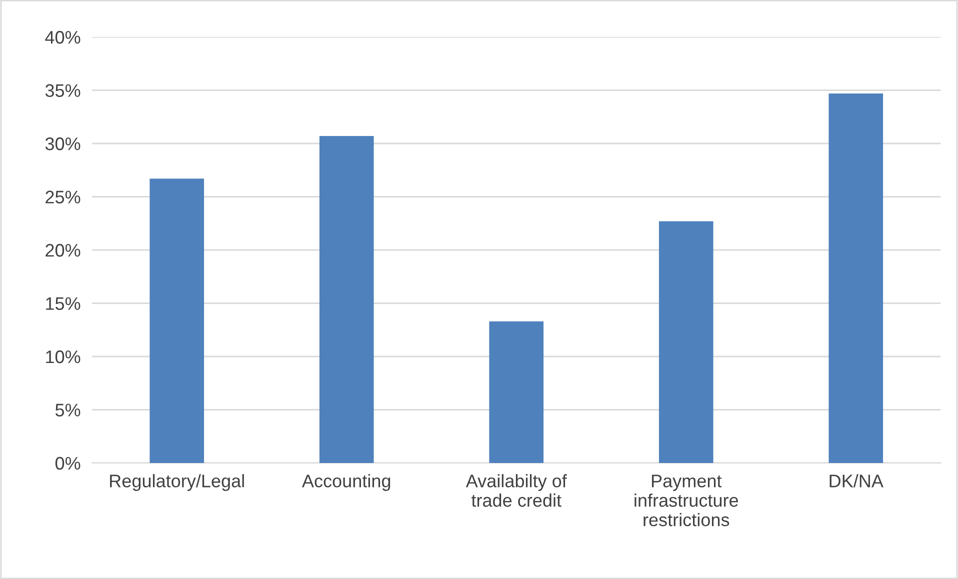 The width and height of the screenshot is (958, 579). Describe the element at coordinates (62, 90) in the screenshot. I see `y-tick-label: 35%` at that location.